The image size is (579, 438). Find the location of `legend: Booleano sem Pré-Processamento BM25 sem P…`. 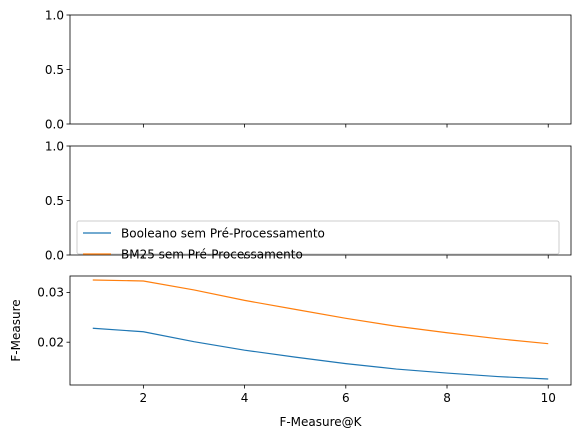

legend: Booleano sem Pré-Processamento BM25 sem P… is located at coordinates (318, 240).